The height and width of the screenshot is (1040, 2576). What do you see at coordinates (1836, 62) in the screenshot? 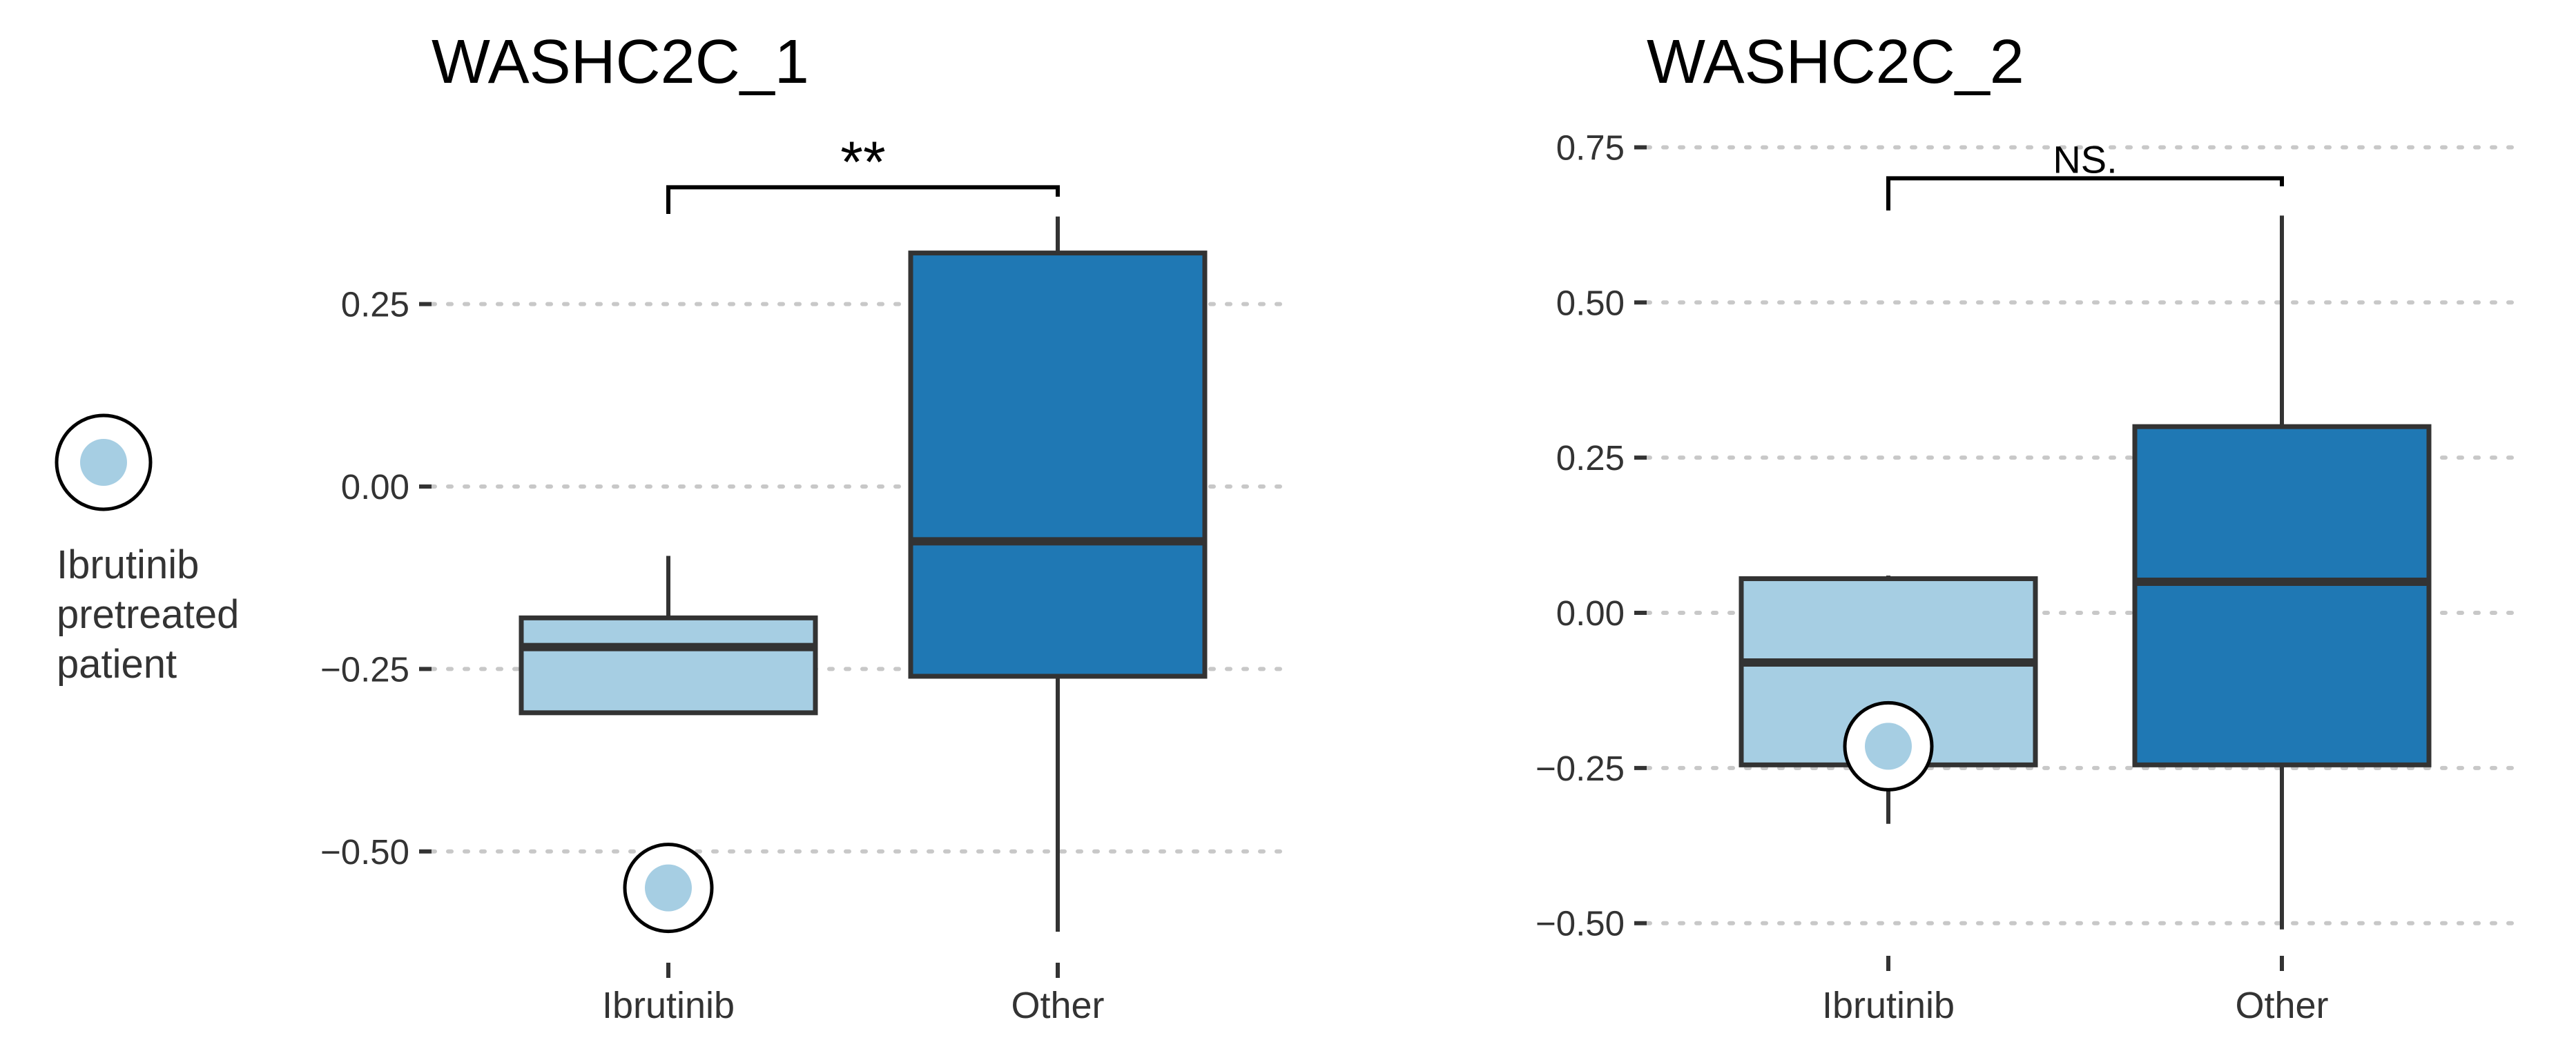
I see `chart-title: WASHC2C_2` at bounding box center [1836, 62].